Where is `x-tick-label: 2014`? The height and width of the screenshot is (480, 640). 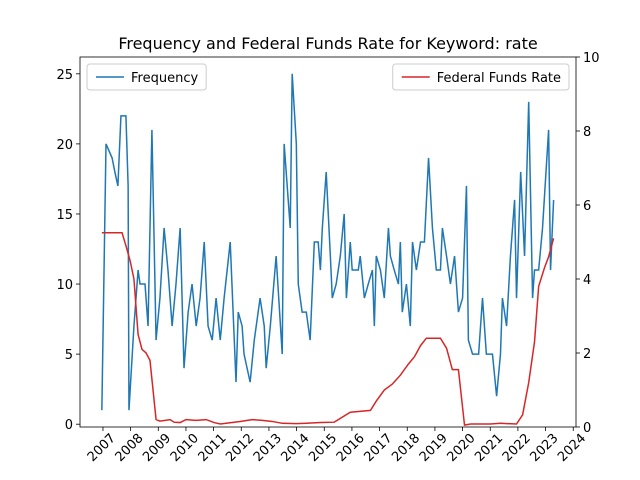 x-tick-label: 2014 is located at coordinates (296, 448).